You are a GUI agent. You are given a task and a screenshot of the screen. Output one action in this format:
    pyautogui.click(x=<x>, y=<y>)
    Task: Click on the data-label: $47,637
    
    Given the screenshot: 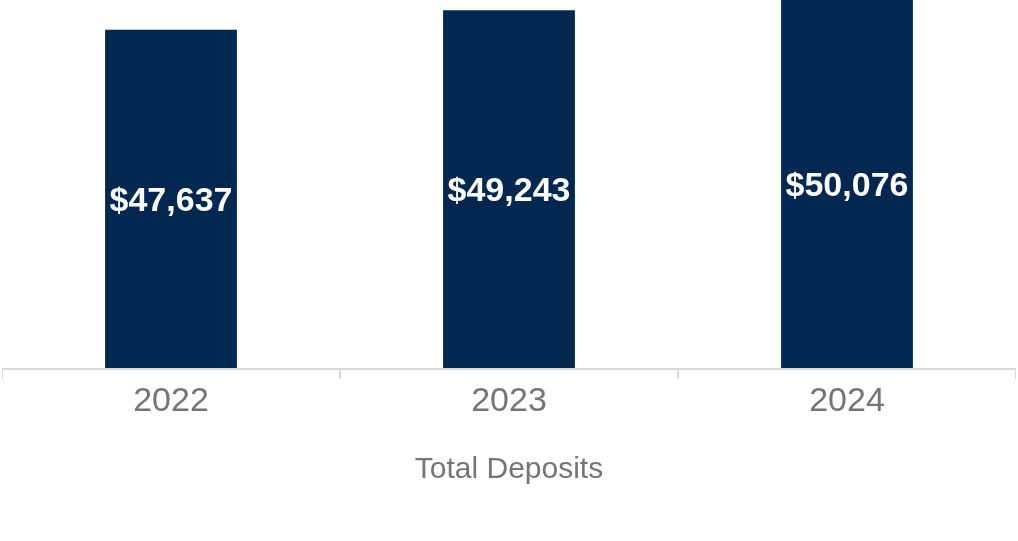 What is the action you would take?
    pyautogui.click(x=171, y=198)
    